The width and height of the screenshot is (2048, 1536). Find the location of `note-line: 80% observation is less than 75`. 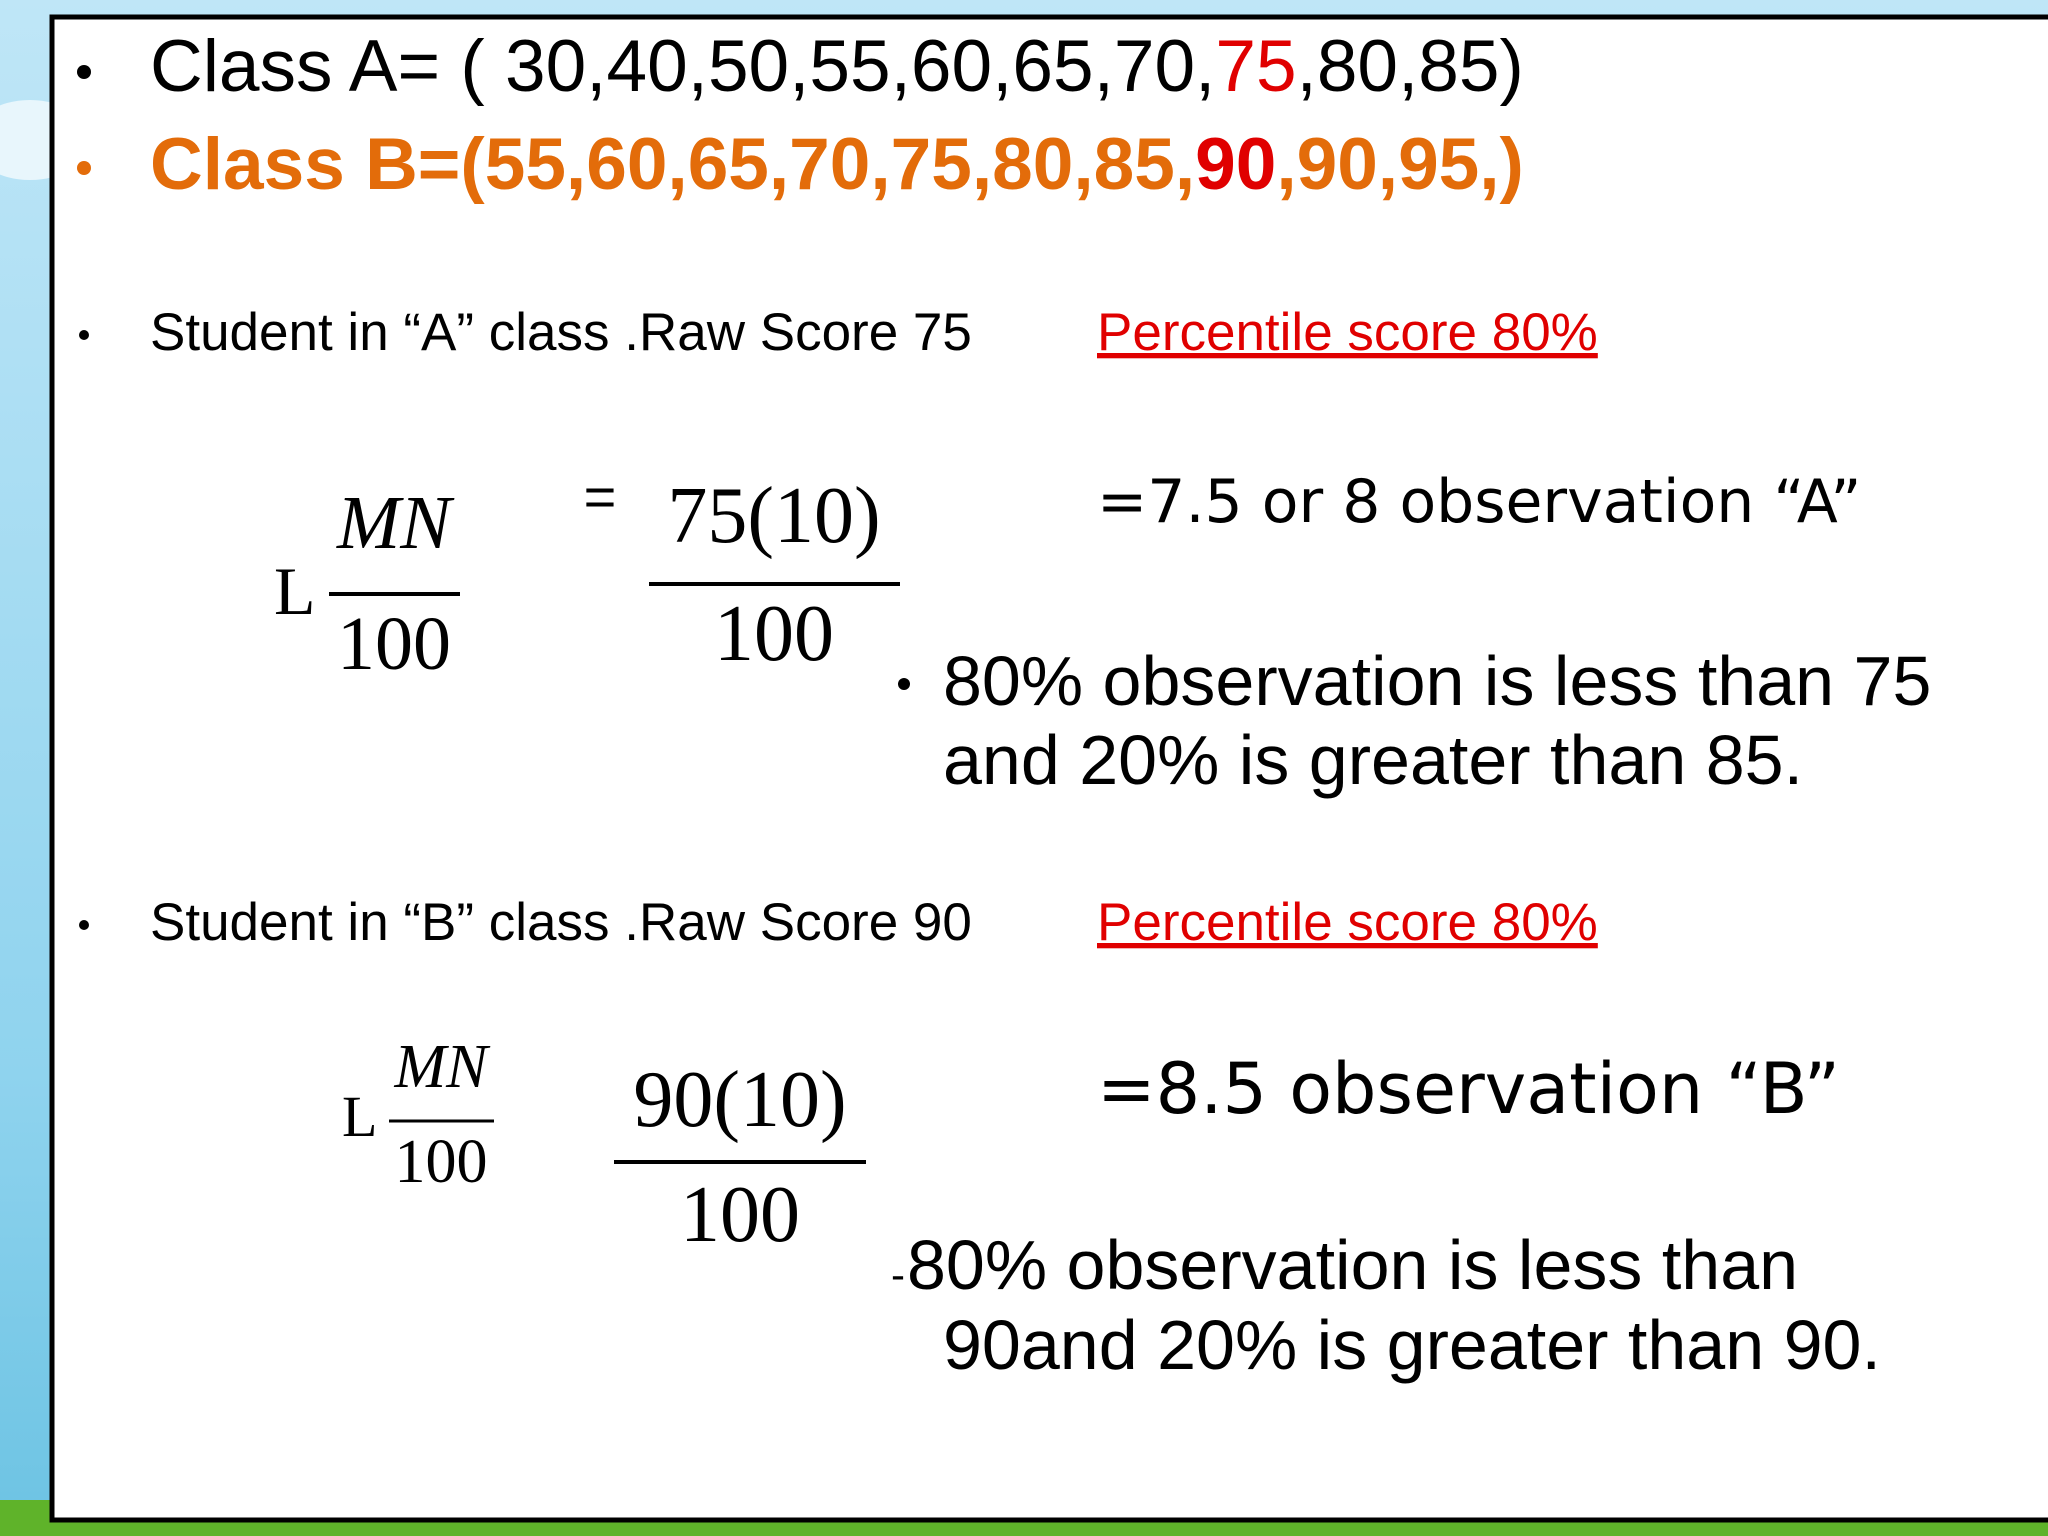

note-line: 80% observation is less than 75 is located at coordinates (1437, 681).